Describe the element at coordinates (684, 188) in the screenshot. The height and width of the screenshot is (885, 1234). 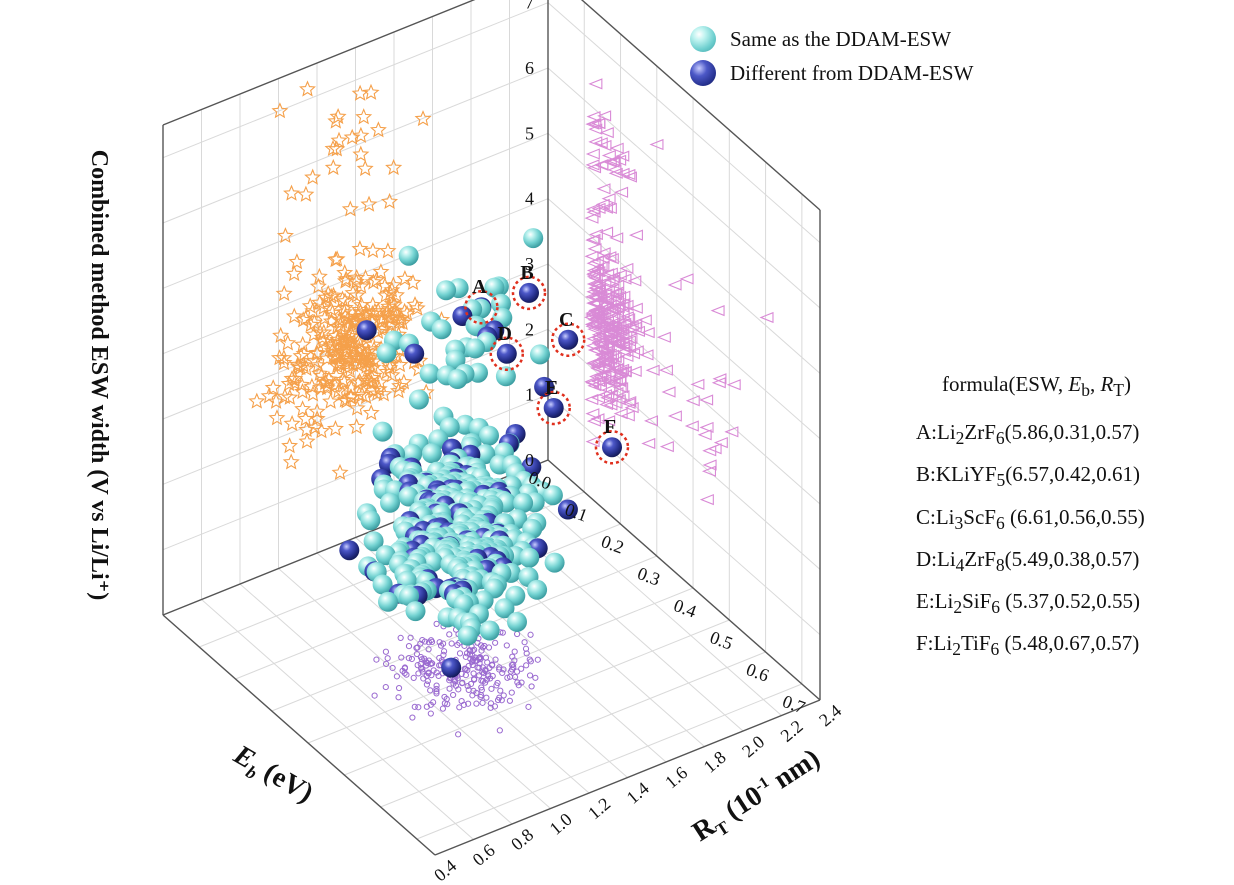
I see `gridline-left-z` at that location.